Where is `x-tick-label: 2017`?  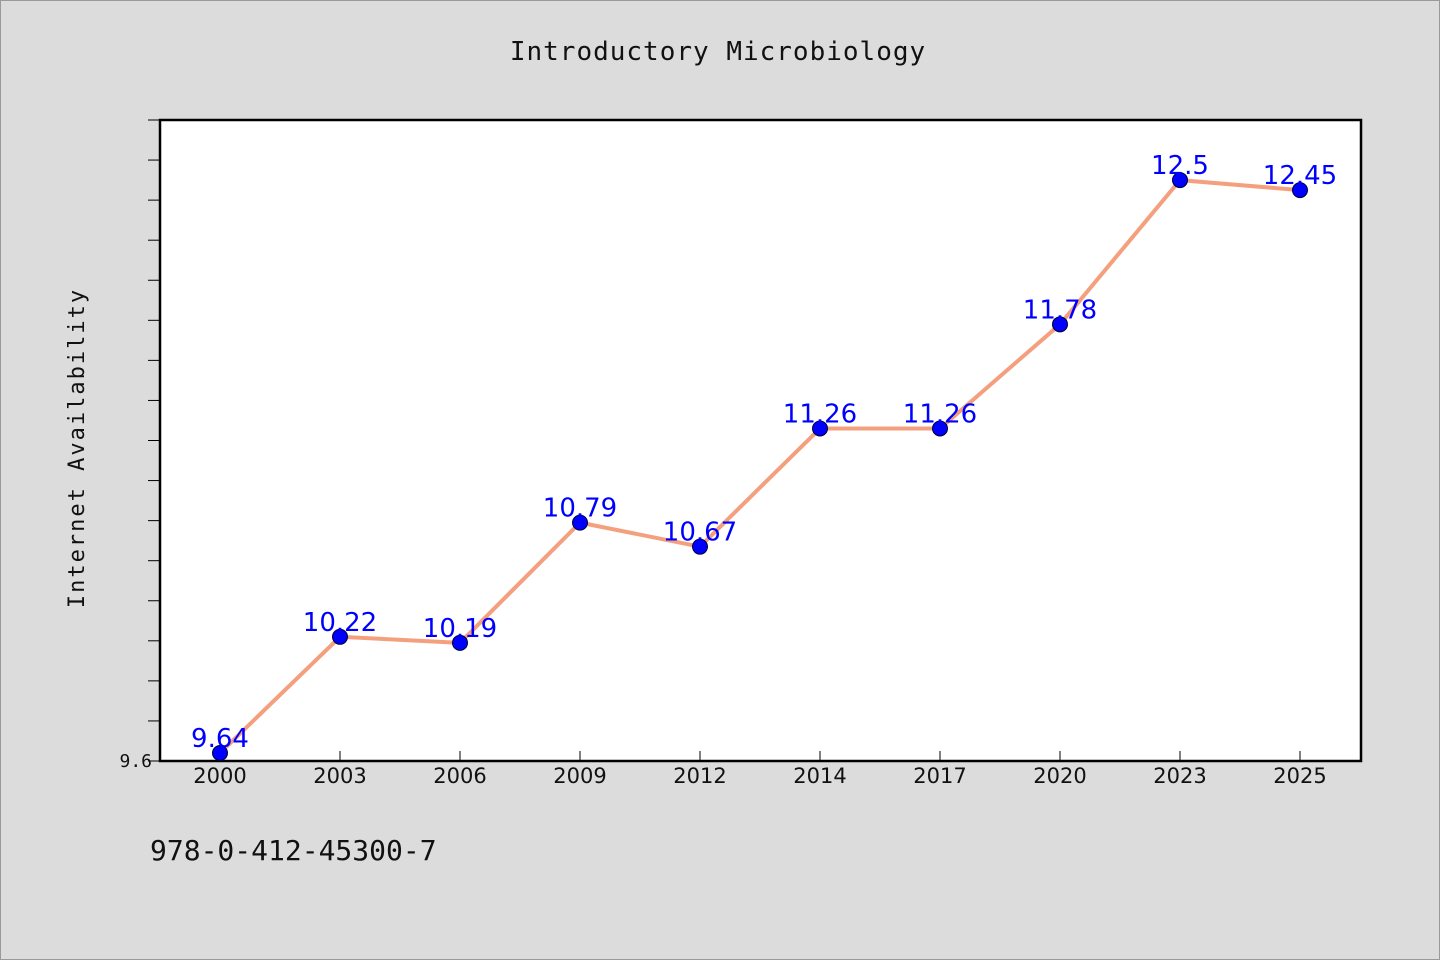
x-tick-label: 2017 is located at coordinates (939, 776).